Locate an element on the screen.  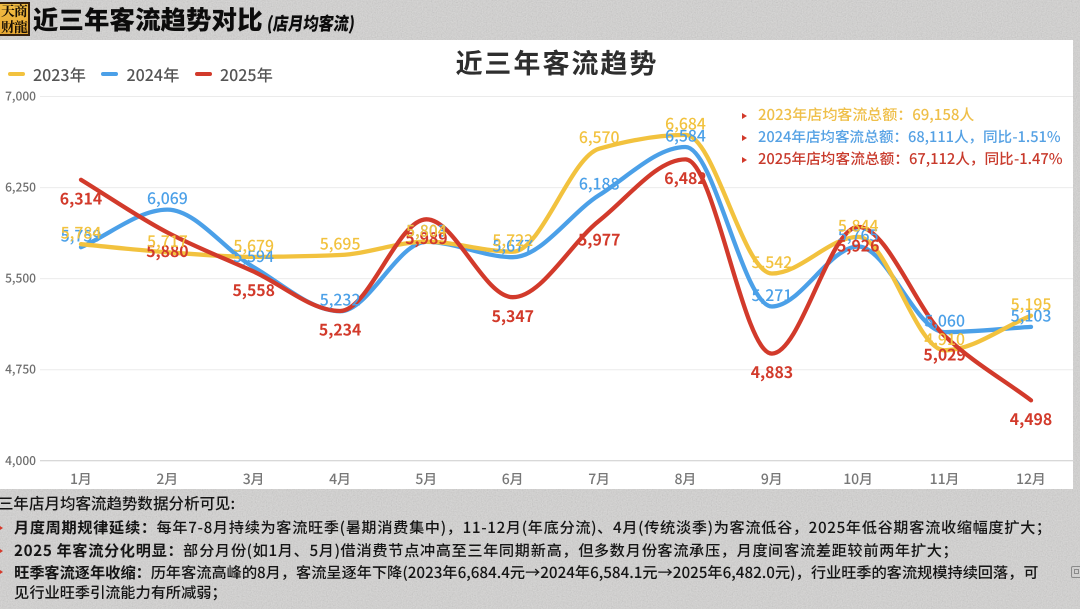
svg-text: 5,232 is located at coordinates (340, 299).